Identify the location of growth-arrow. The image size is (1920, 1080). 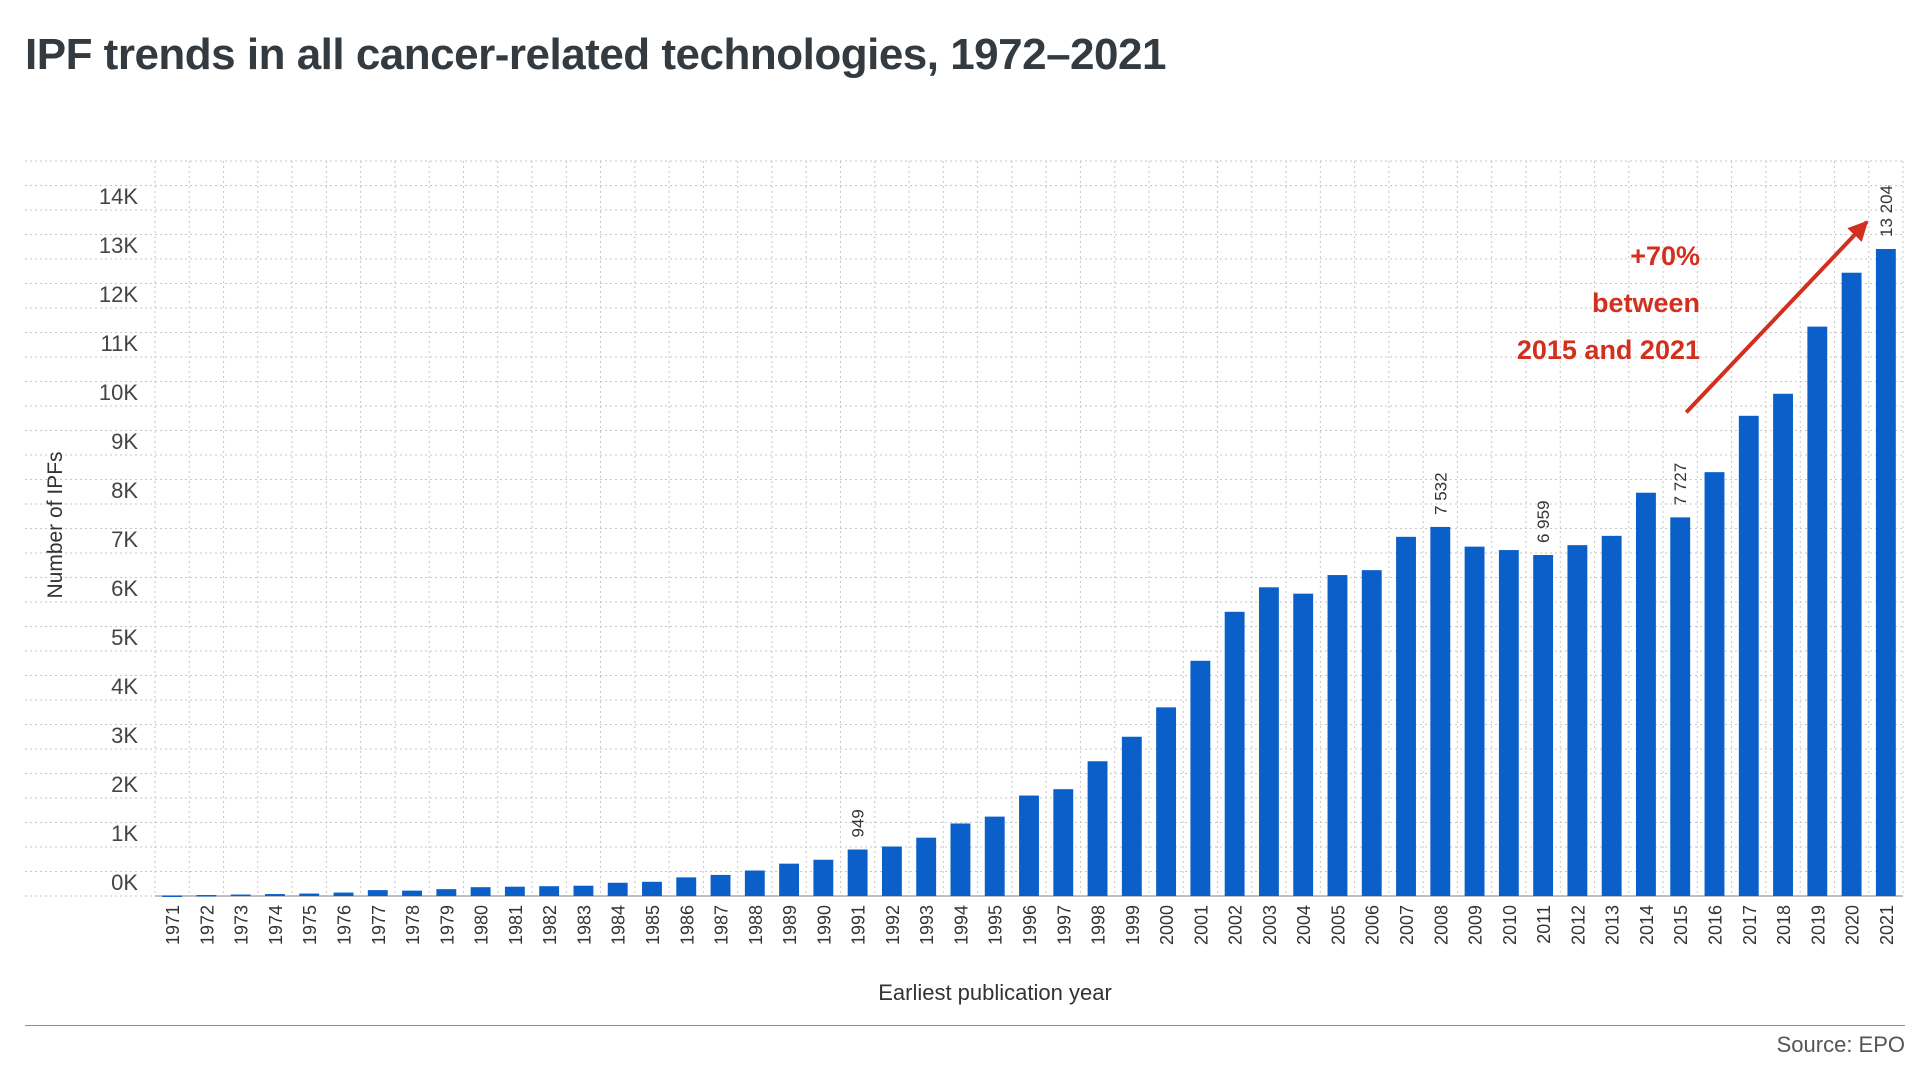
(1776, 317).